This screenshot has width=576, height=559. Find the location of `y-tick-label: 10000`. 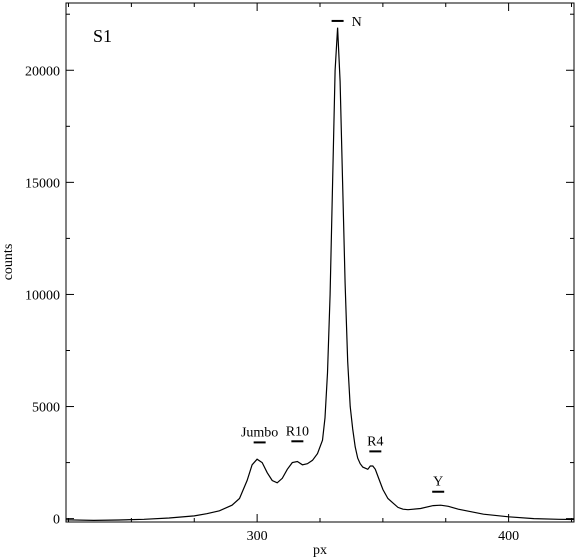

y-tick-label: 10000 is located at coordinates (42, 295).